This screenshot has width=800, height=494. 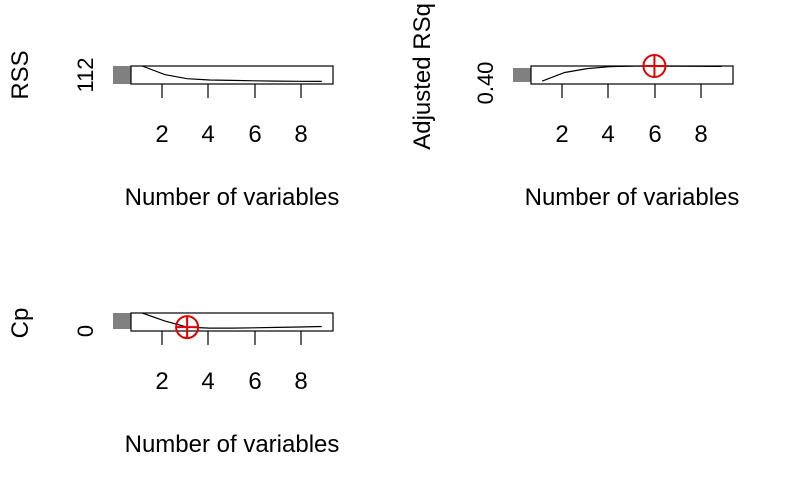 I want to click on y-axis-label: Cp, so click(x=20, y=323).